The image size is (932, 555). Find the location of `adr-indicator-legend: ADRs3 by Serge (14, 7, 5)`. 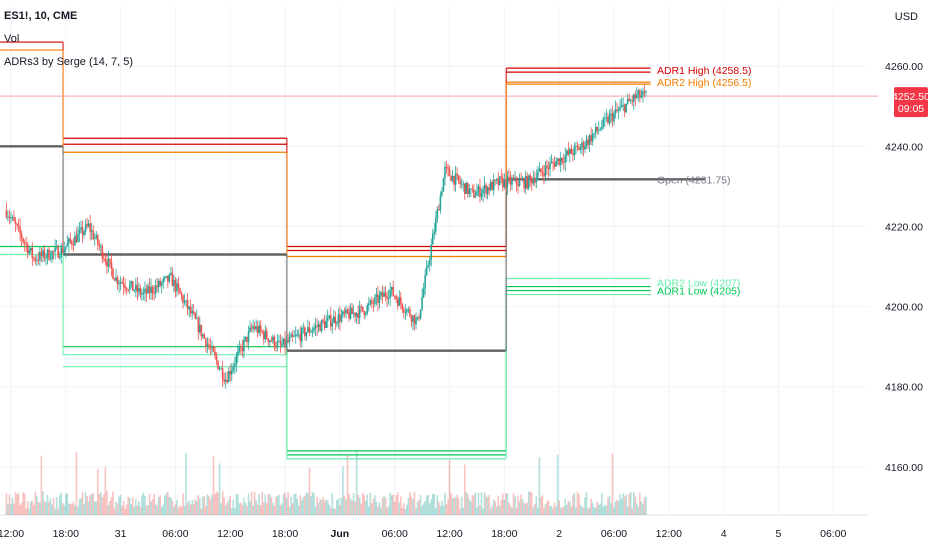

adr-indicator-legend: ADRs3 by Serge (14, 7, 5) is located at coordinates (69, 62).